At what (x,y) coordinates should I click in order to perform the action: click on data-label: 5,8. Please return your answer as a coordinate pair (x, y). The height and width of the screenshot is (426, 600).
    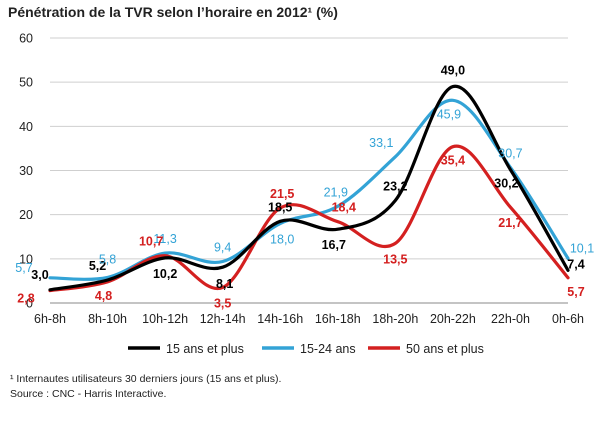
    Looking at the image, I should click on (107, 259).